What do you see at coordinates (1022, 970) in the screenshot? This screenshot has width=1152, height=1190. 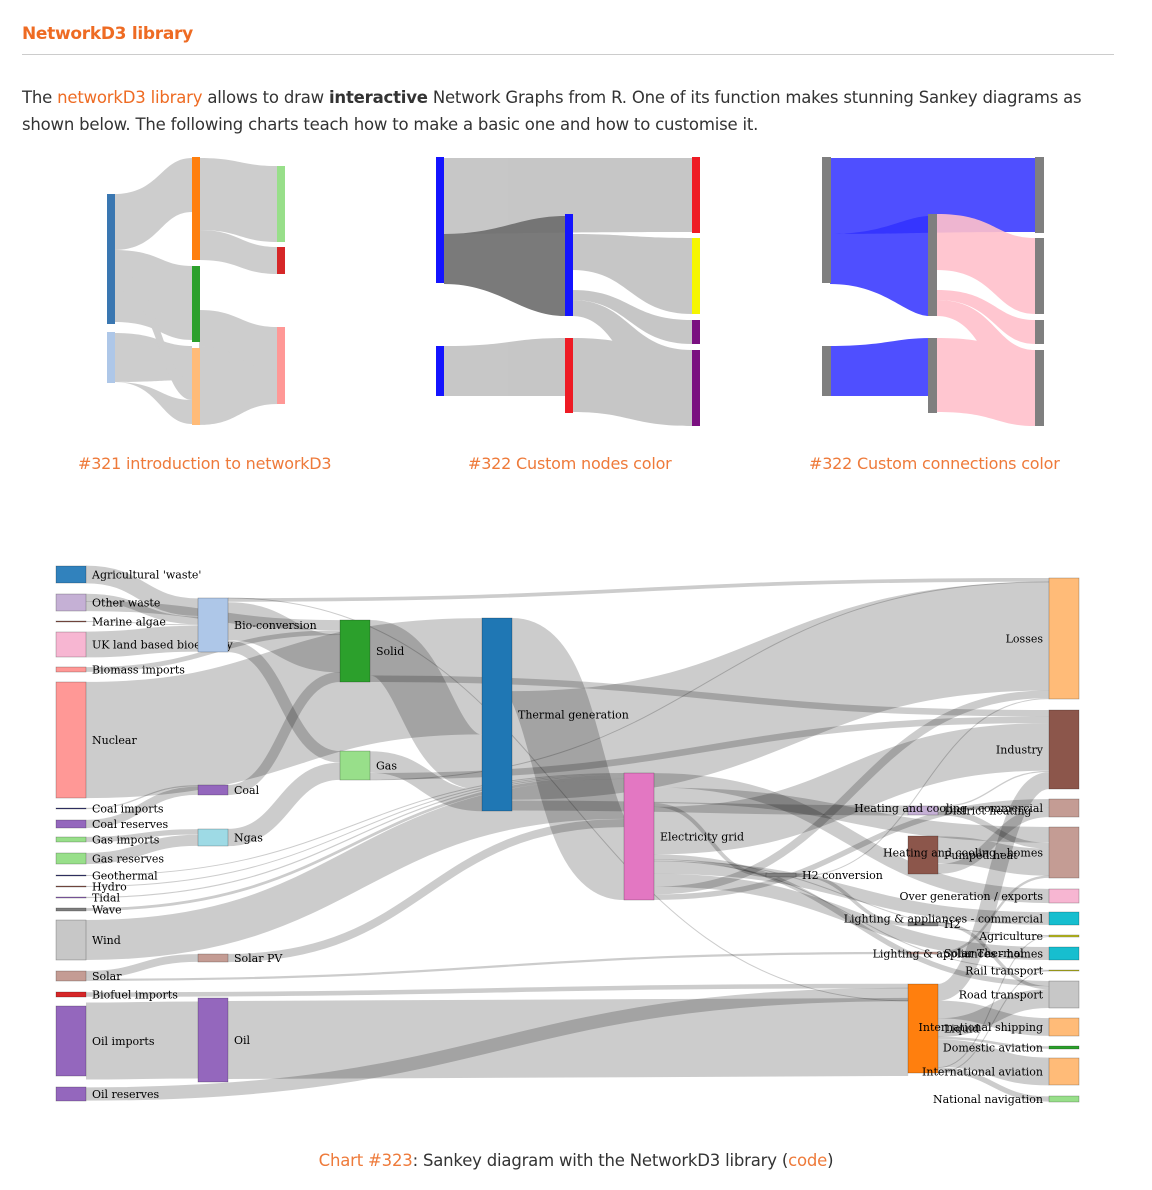 I see `sankey-node: Rail transport` at bounding box center [1022, 970].